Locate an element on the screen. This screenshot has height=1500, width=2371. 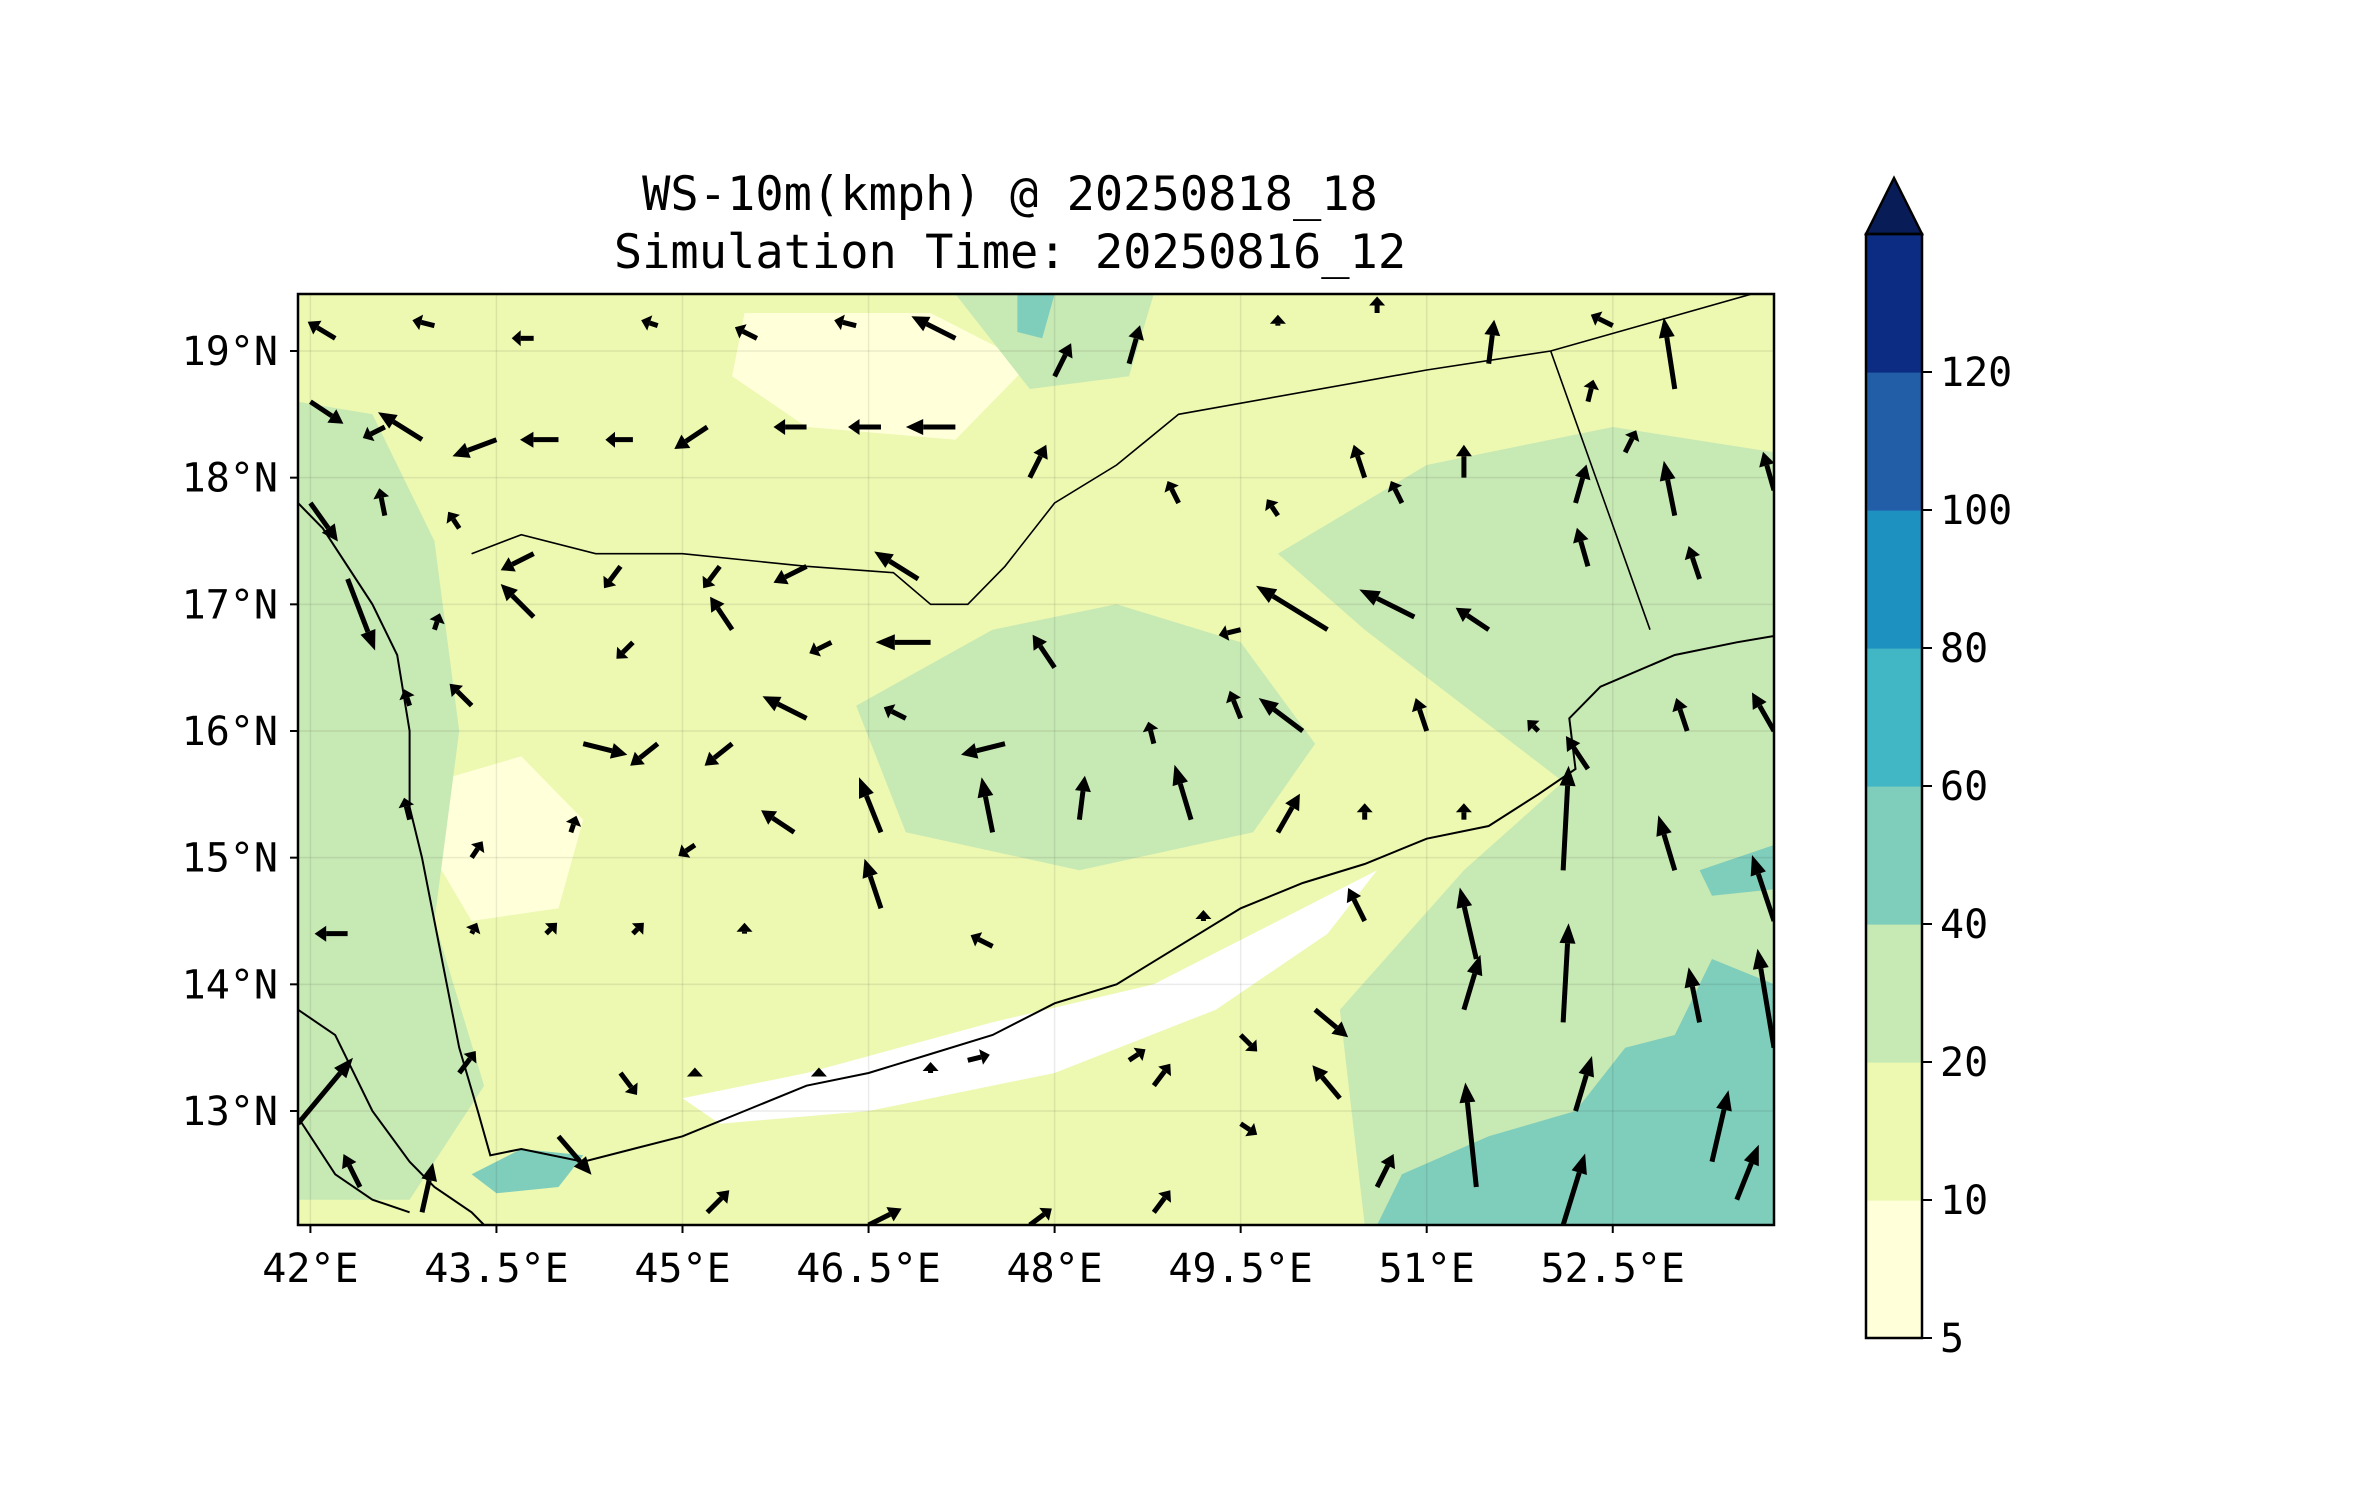
y-tick-label: 15°N is located at coordinates (230, 859).